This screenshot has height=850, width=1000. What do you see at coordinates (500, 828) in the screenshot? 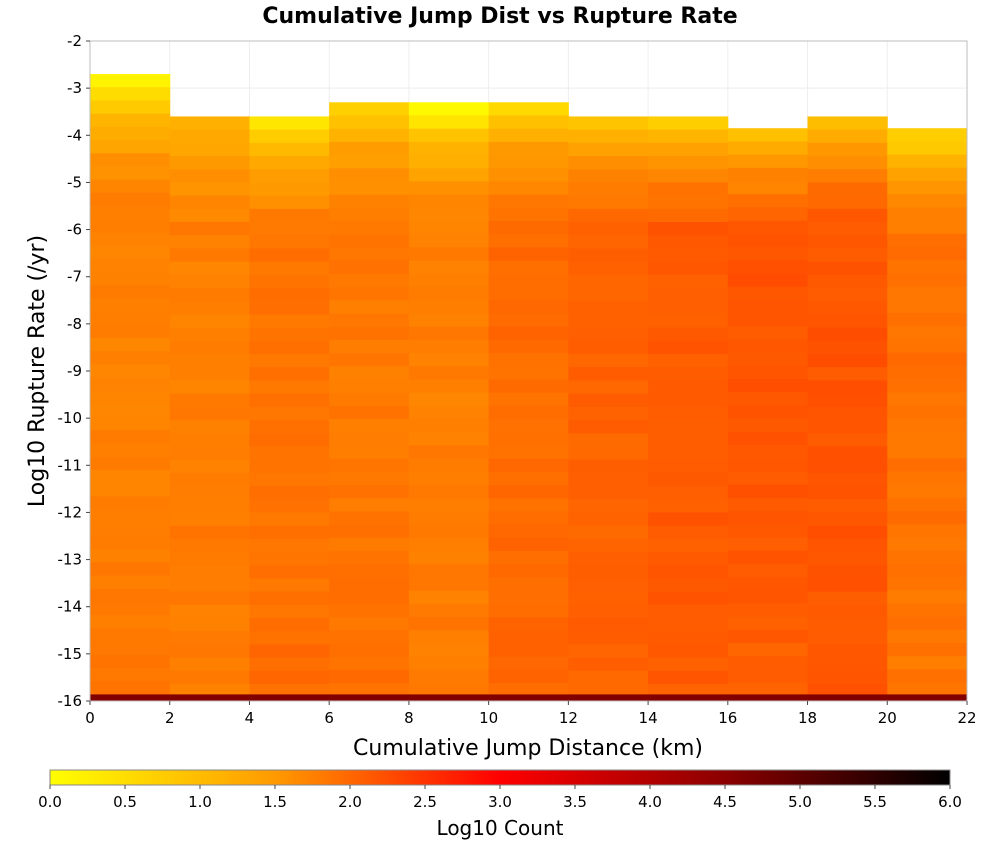
I see `colorbar-label: Log10 Count` at bounding box center [500, 828].